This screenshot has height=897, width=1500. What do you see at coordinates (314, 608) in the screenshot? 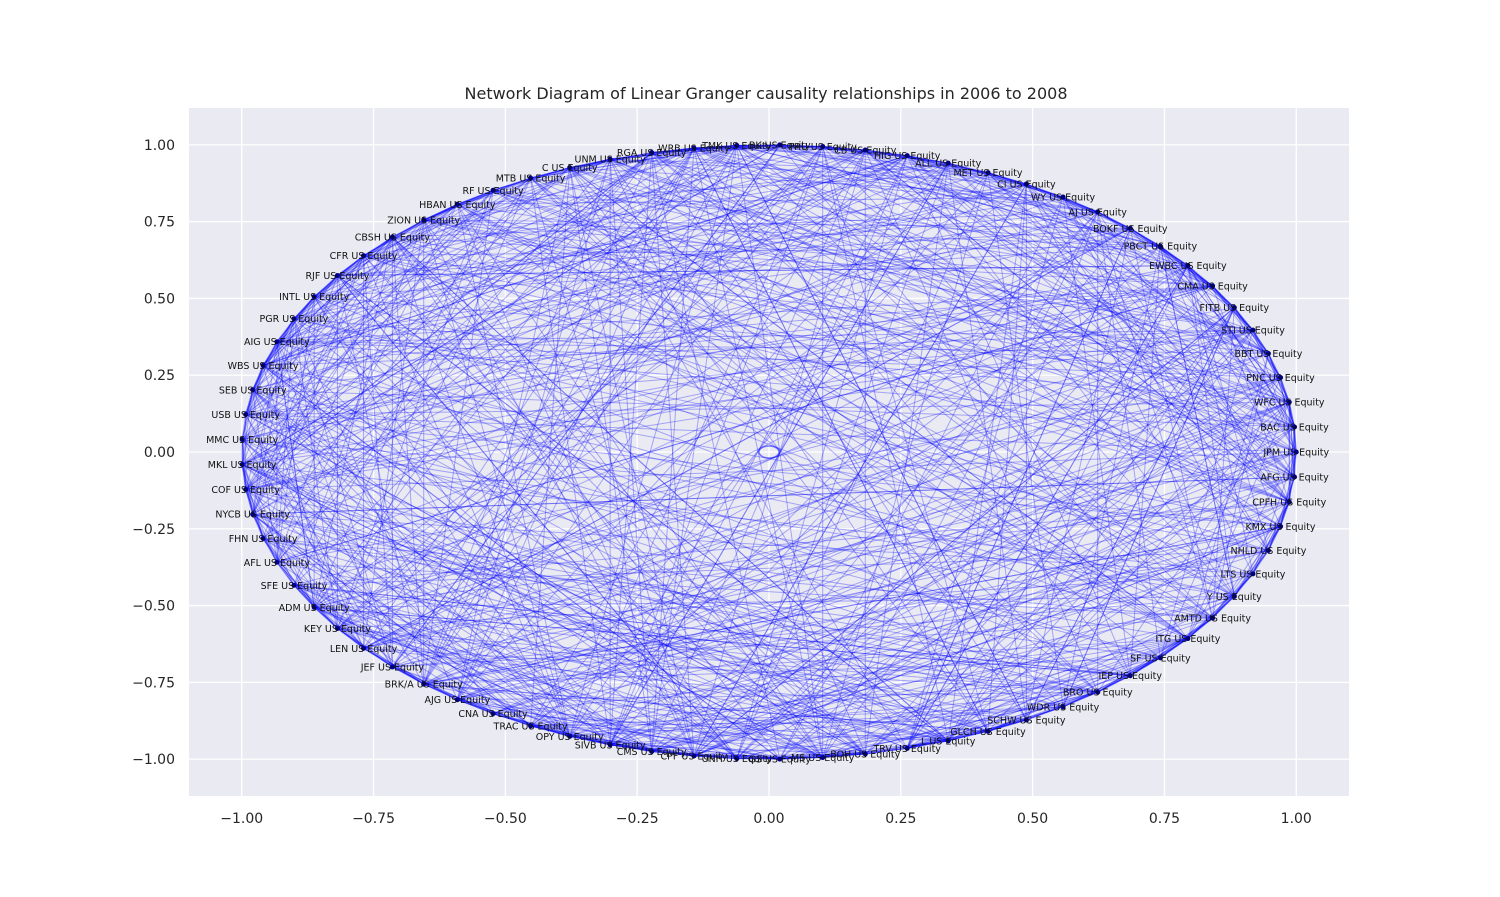
I see `node-label: ADM US Equity` at bounding box center [314, 608].